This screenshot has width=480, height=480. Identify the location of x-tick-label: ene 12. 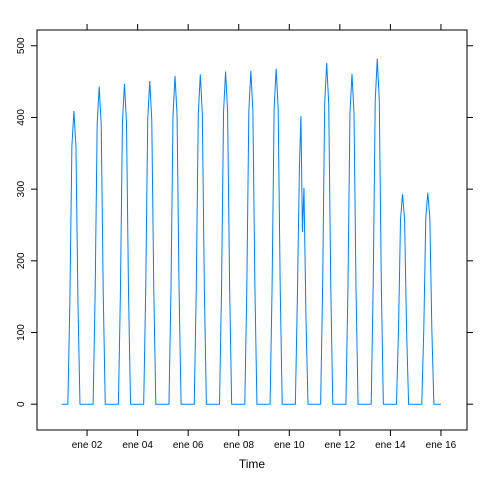
(340, 445).